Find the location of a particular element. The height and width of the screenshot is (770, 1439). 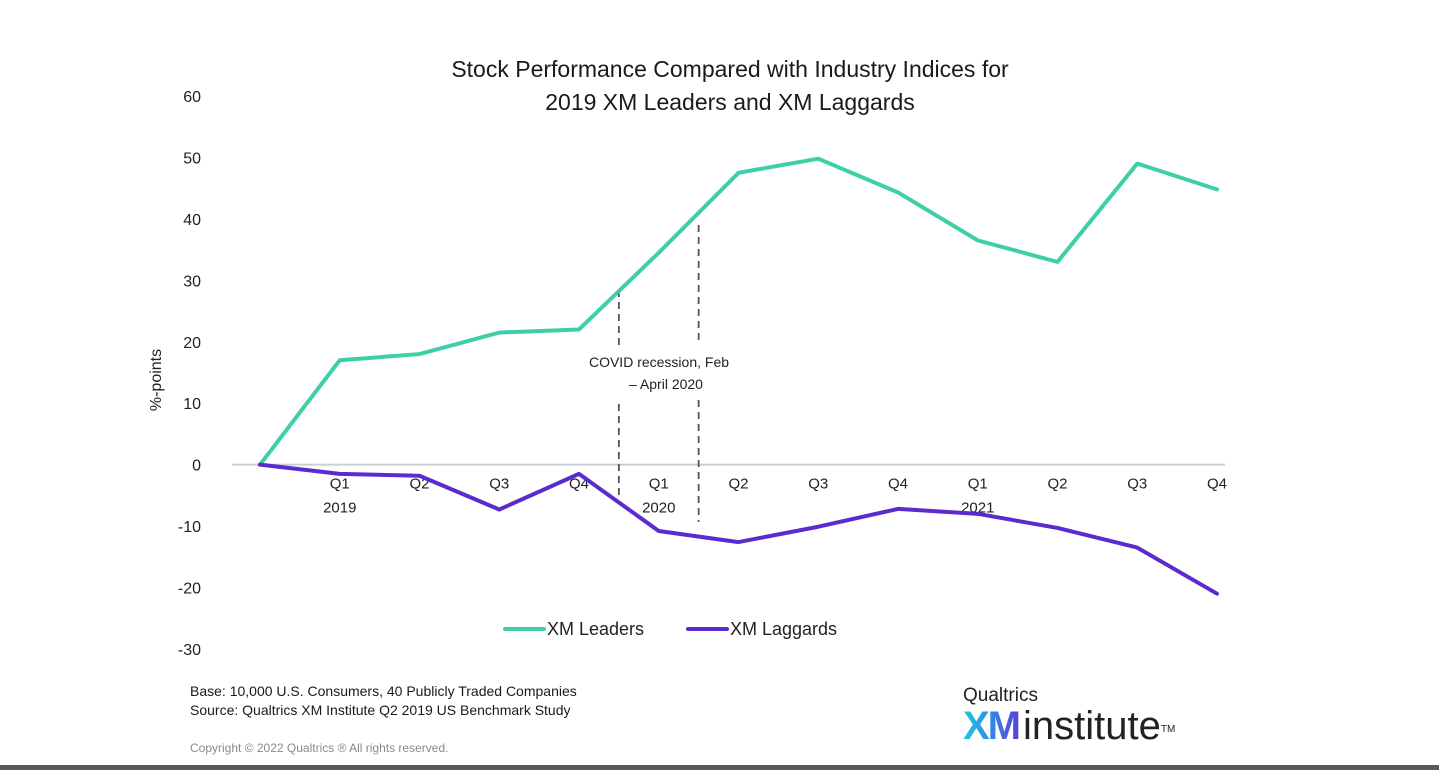

qualtrics-xm-institute-logo: Qualtrics XM instituteTM is located at coordinates (1069, 716).